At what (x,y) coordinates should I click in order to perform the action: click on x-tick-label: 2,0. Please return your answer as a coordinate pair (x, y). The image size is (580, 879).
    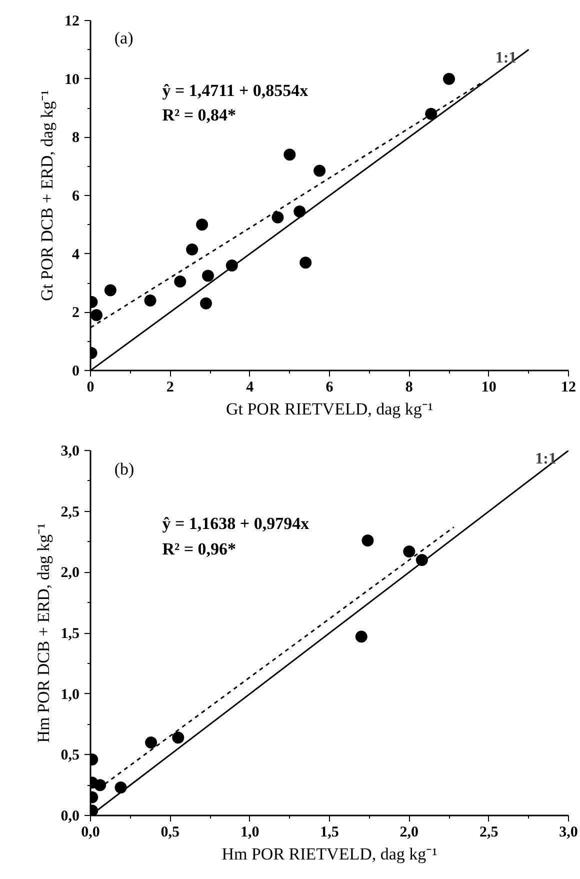
    Looking at the image, I should click on (409, 832).